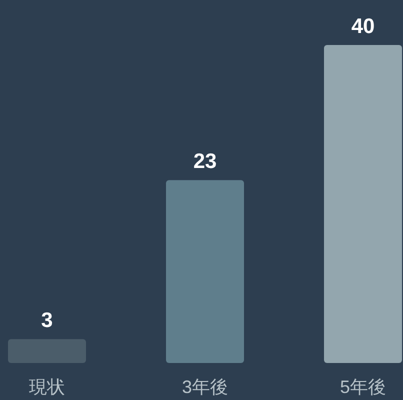  What do you see at coordinates (47, 387) in the screenshot?
I see `x-tick-label: 現状` at bounding box center [47, 387].